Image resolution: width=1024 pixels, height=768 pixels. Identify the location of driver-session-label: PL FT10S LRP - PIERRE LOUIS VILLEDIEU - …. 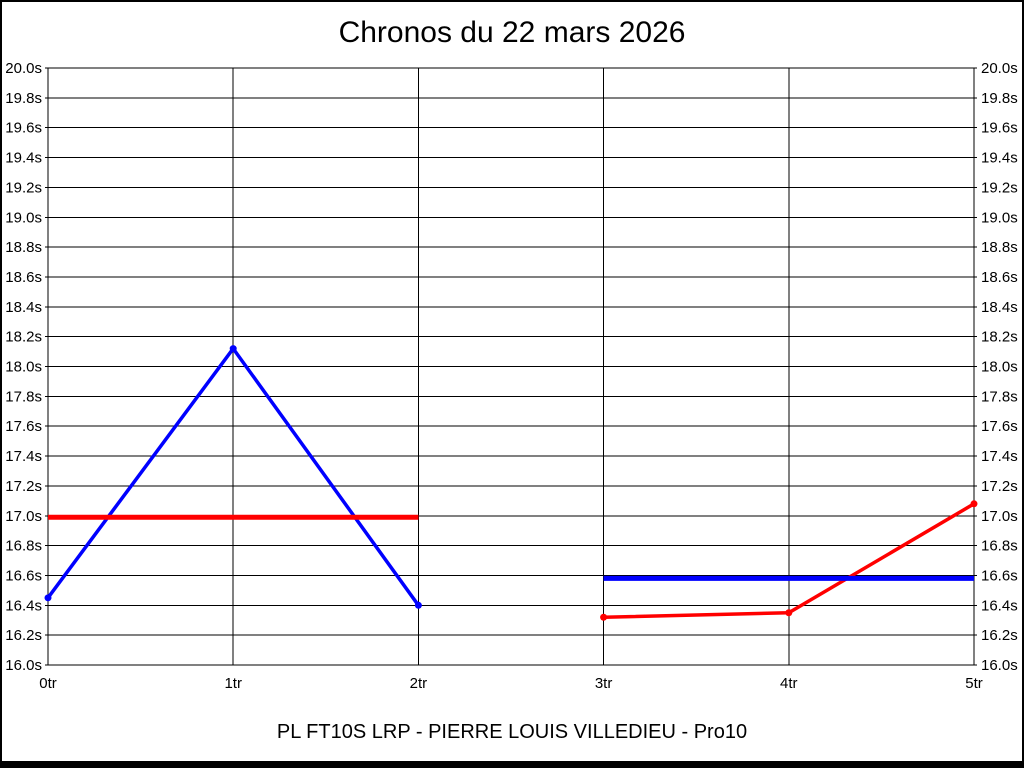
(512, 732).